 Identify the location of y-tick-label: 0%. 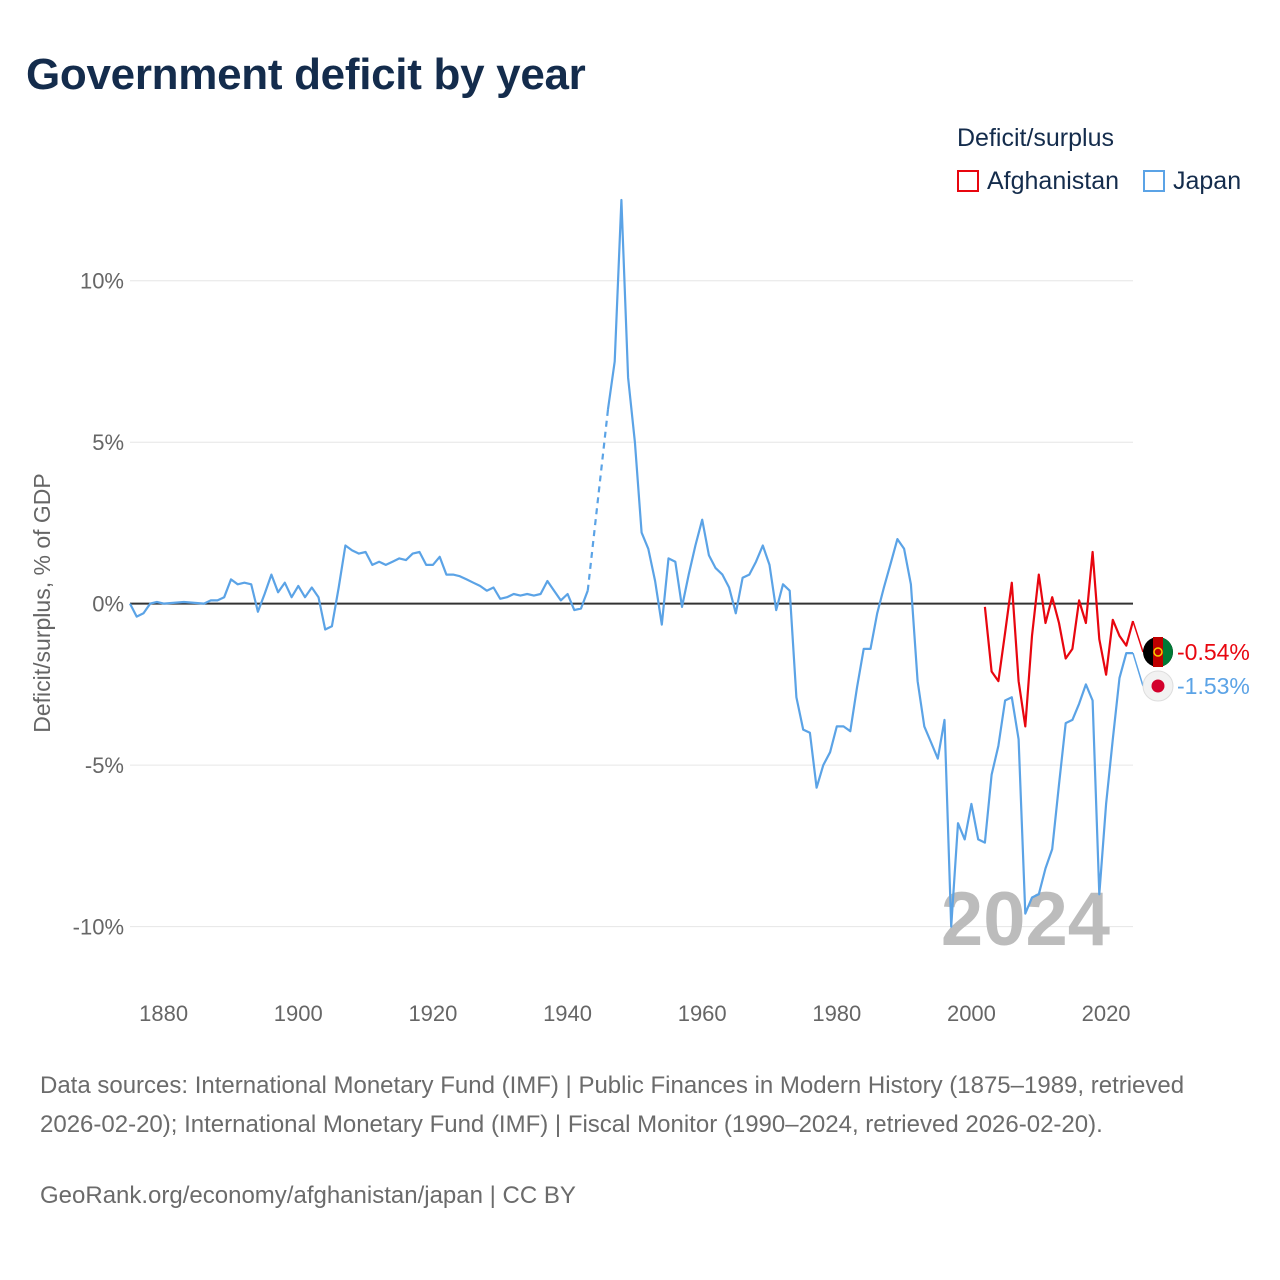
(108, 604).